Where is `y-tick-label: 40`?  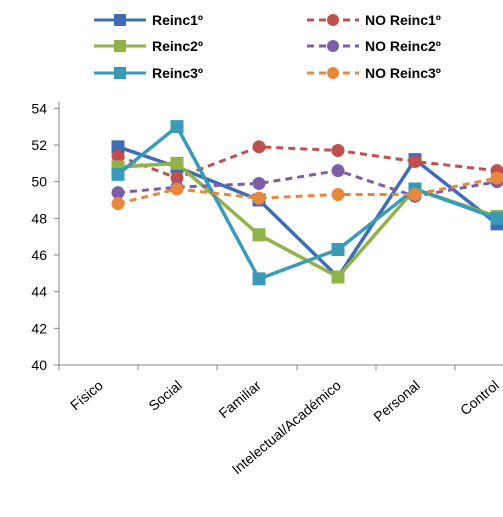
y-tick-label: 40 is located at coordinates (39, 365).